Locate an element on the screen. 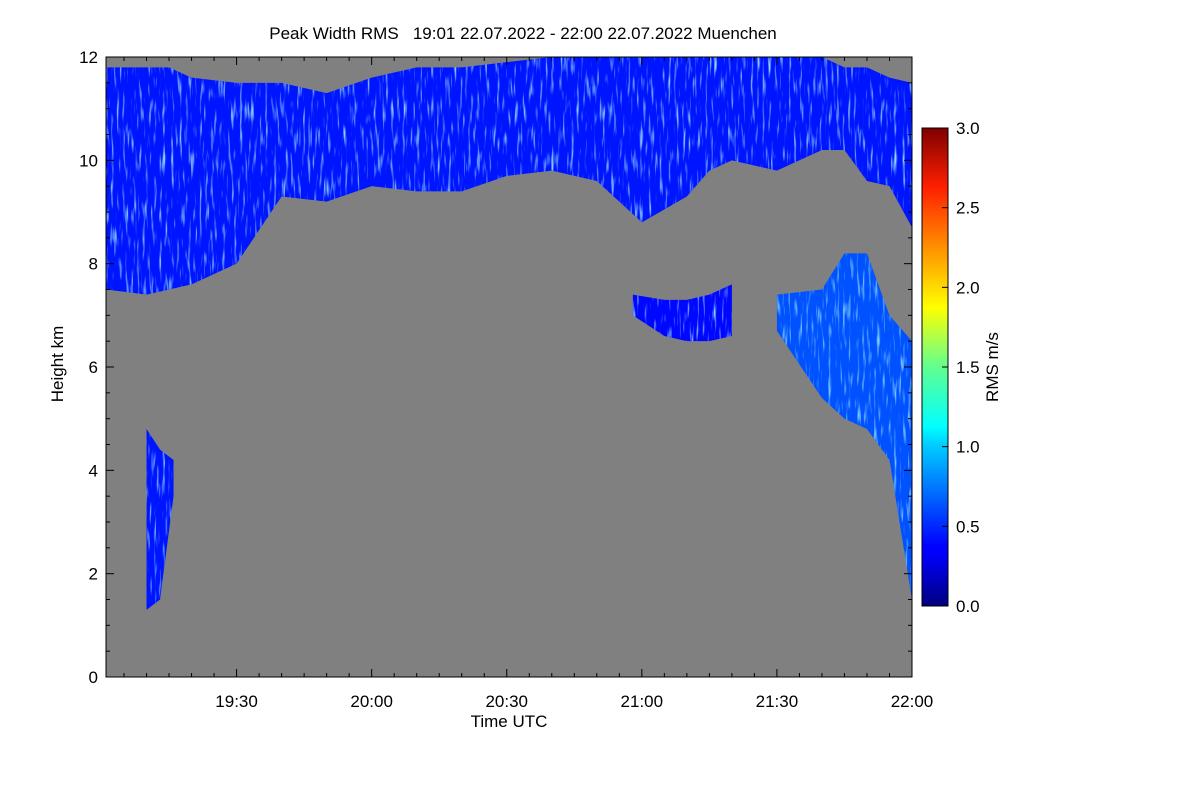 Image resolution: width=1200 pixels, height=800 pixels. x-tick-label: 21:30 is located at coordinates (777, 701).